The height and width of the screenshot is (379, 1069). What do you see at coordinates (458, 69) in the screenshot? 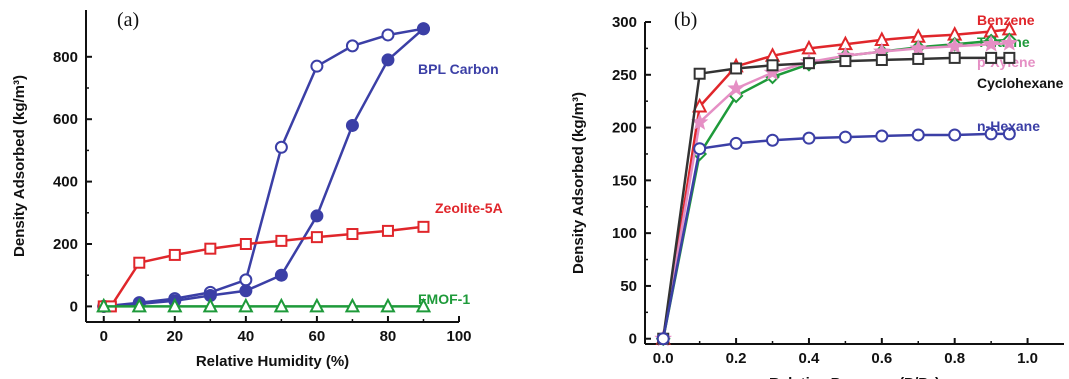
I see `series-label: BPL Carbon` at bounding box center [458, 69].